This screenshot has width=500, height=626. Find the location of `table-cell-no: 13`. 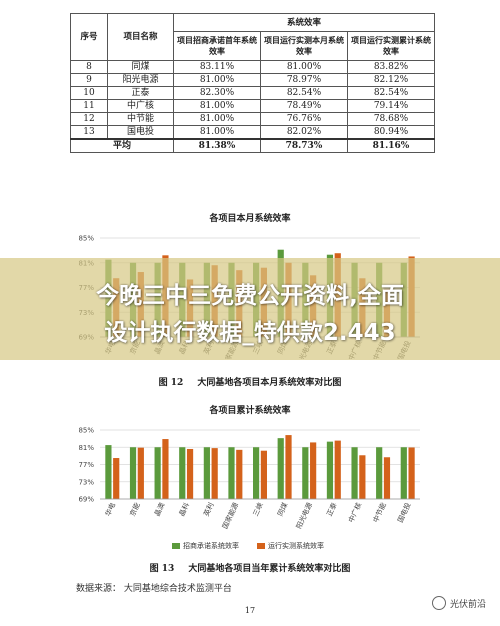

table-cell-no: 13 is located at coordinates (89, 132).